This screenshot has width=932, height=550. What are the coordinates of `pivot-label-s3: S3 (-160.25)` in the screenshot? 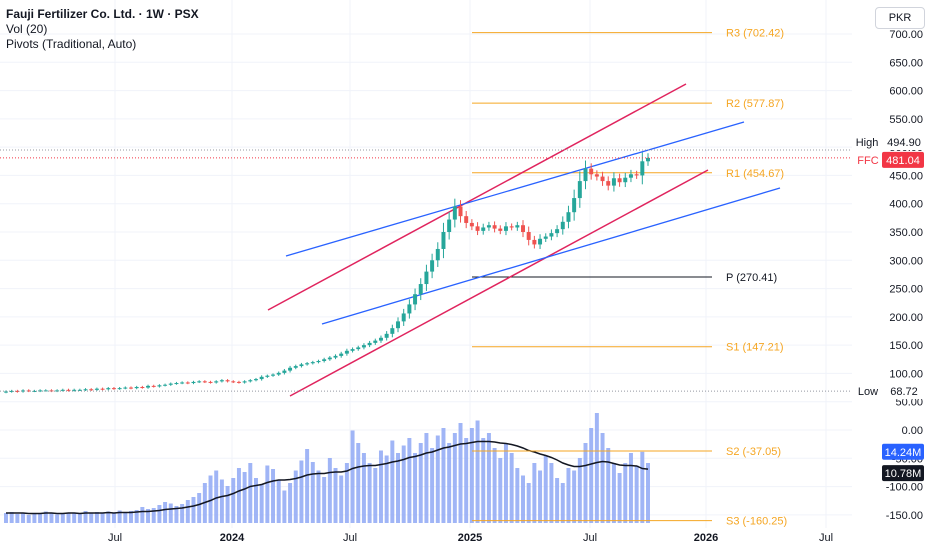 It's located at (756, 522).